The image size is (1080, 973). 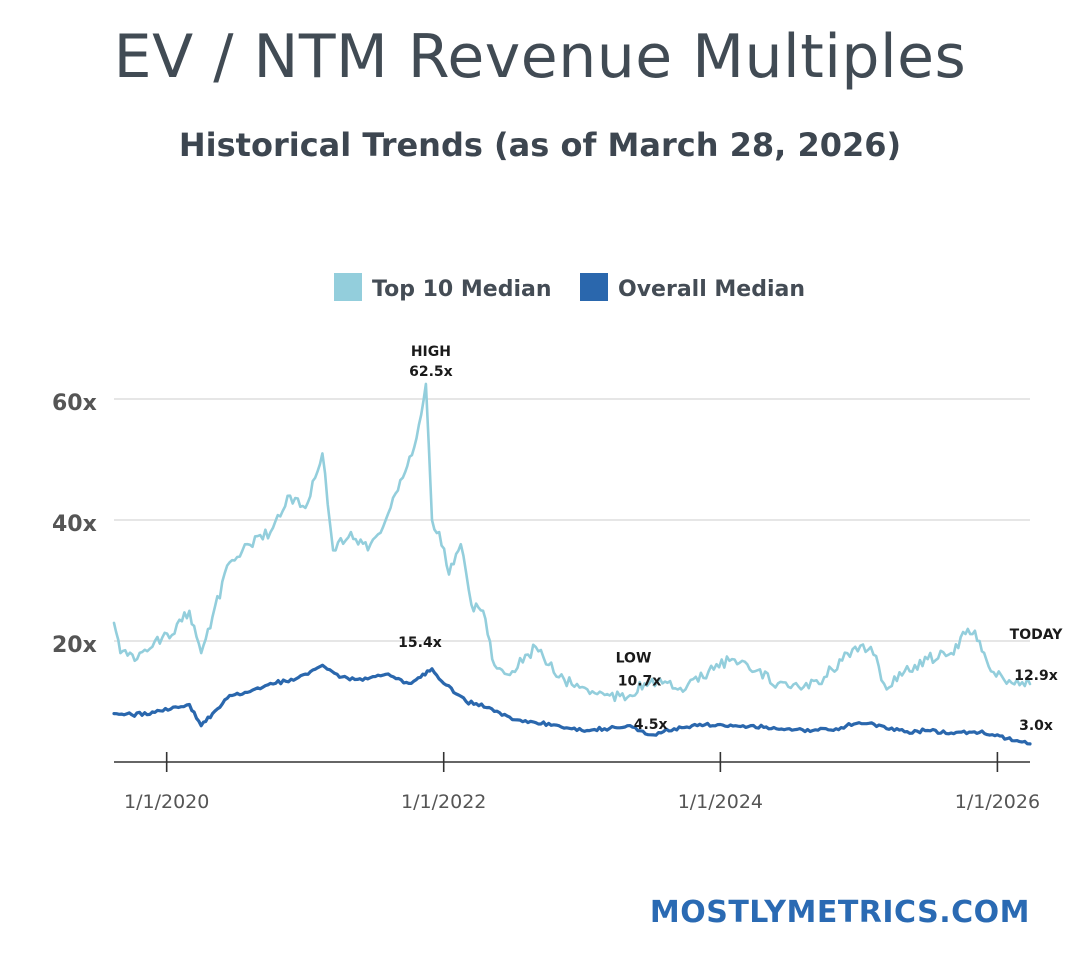 What do you see at coordinates (420, 643) in the screenshot?
I see `annotation-overall-peak: 15.4x` at bounding box center [420, 643].